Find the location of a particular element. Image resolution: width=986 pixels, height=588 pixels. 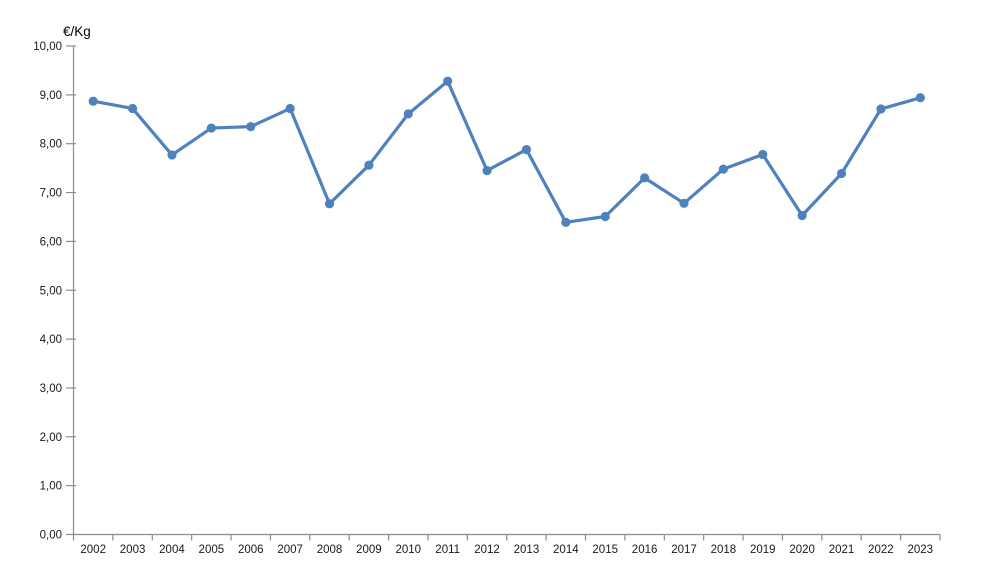

y-tick-label: 7,00 is located at coordinates (51, 194).